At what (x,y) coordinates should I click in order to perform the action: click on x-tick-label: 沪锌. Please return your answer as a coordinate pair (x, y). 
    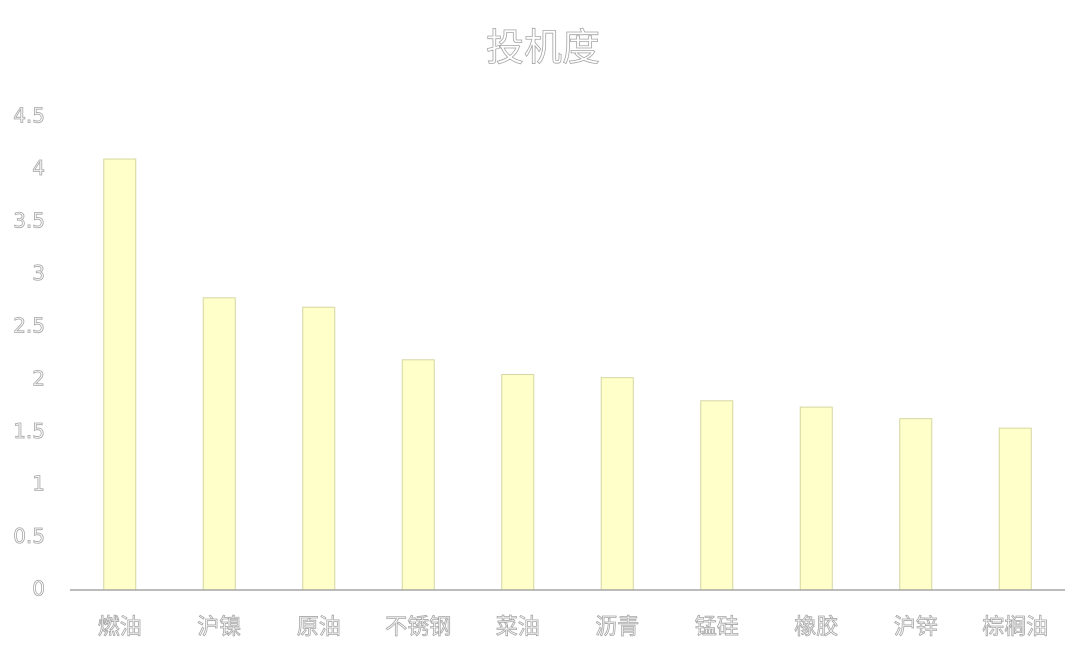
    Looking at the image, I should click on (916, 627).